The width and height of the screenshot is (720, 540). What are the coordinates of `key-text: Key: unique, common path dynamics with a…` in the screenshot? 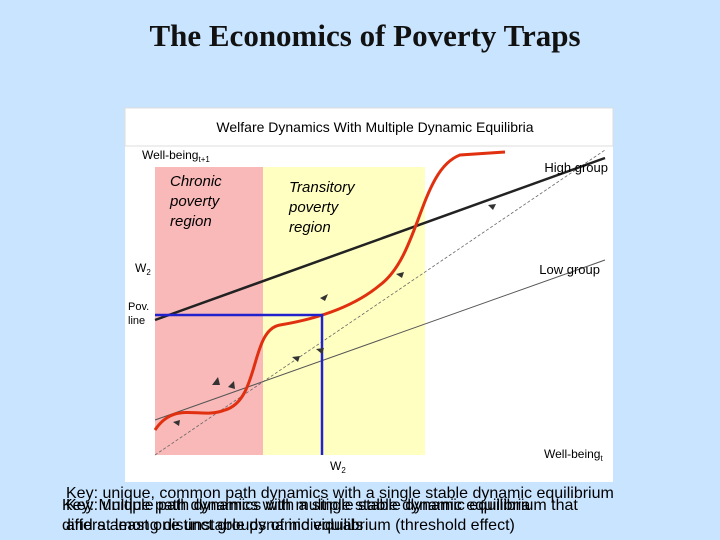 It's located at (338, 509).